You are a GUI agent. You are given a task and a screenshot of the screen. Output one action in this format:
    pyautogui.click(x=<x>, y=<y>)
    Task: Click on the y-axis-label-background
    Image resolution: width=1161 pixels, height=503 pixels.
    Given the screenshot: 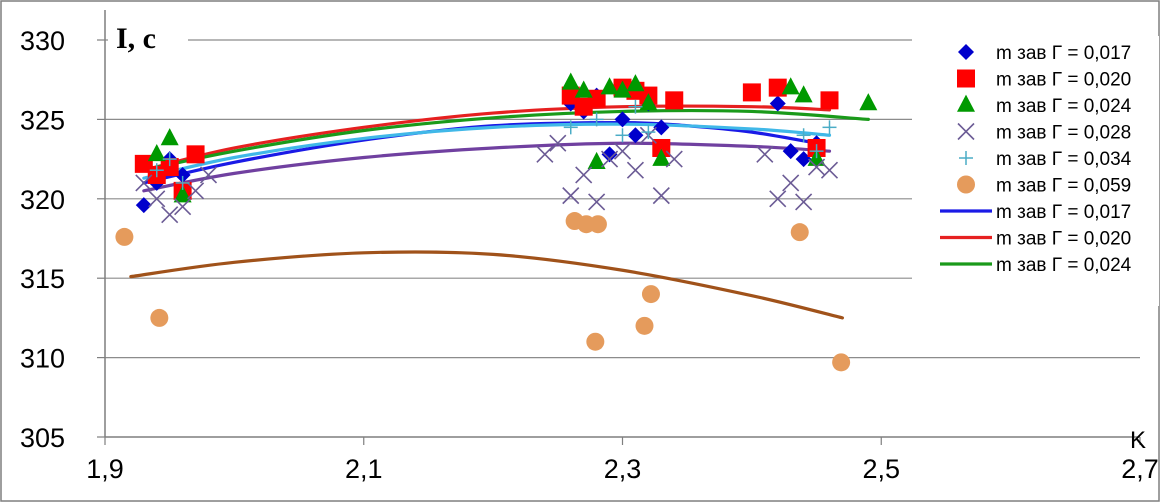 What is the action you would take?
    pyautogui.click(x=148, y=36)
    